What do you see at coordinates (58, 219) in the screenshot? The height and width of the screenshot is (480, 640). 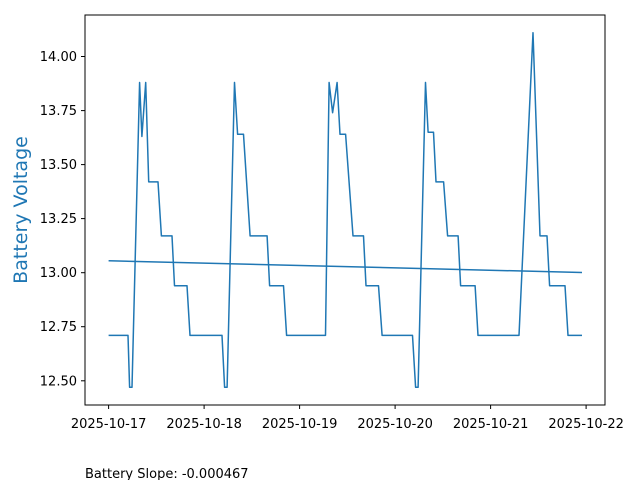 I see `y-axis-tick-label: 13.25` at bounding box center [58, 219].